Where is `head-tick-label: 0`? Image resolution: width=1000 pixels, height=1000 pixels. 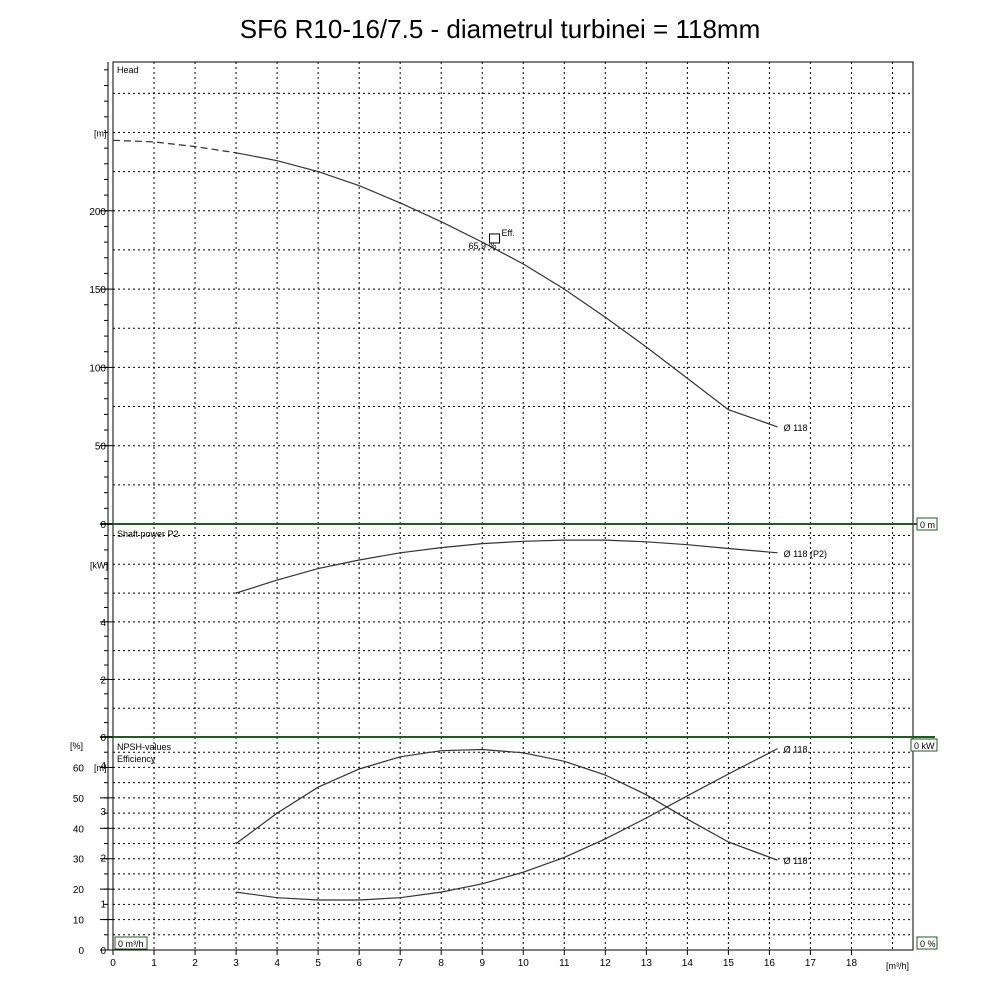
head-tick-label: 0 is located at coordinates (103, 525).